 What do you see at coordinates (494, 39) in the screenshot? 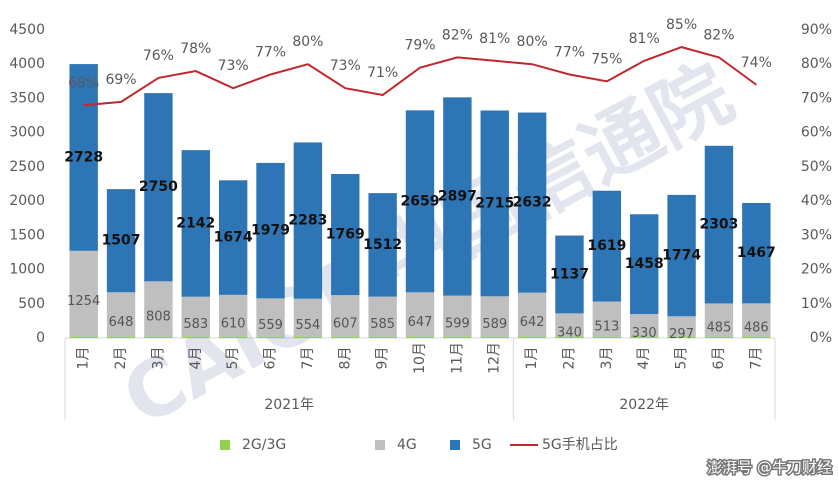
I see `value-label: 81%` at bounding box center [494, 39].